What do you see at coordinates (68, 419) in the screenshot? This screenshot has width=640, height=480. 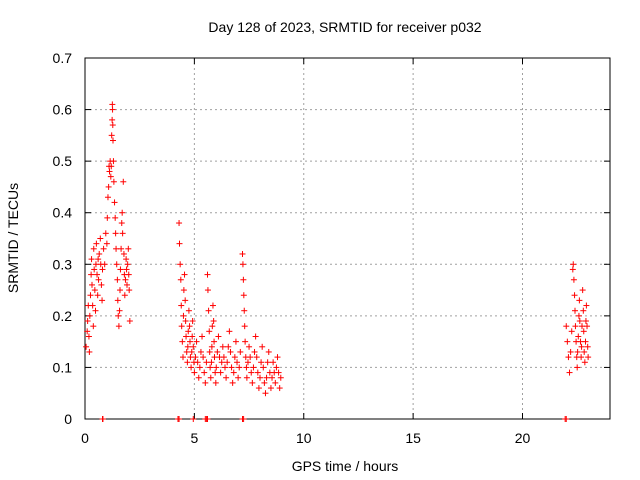 I see `y-tick-label: 0` at bounding box center [68, 419].